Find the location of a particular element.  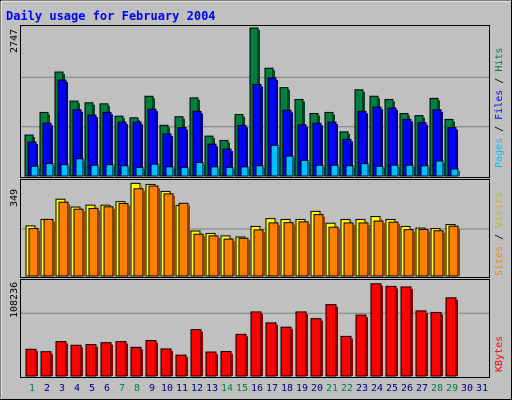

pages-bar-day-15-shadow is located at coordinates (249, 172).